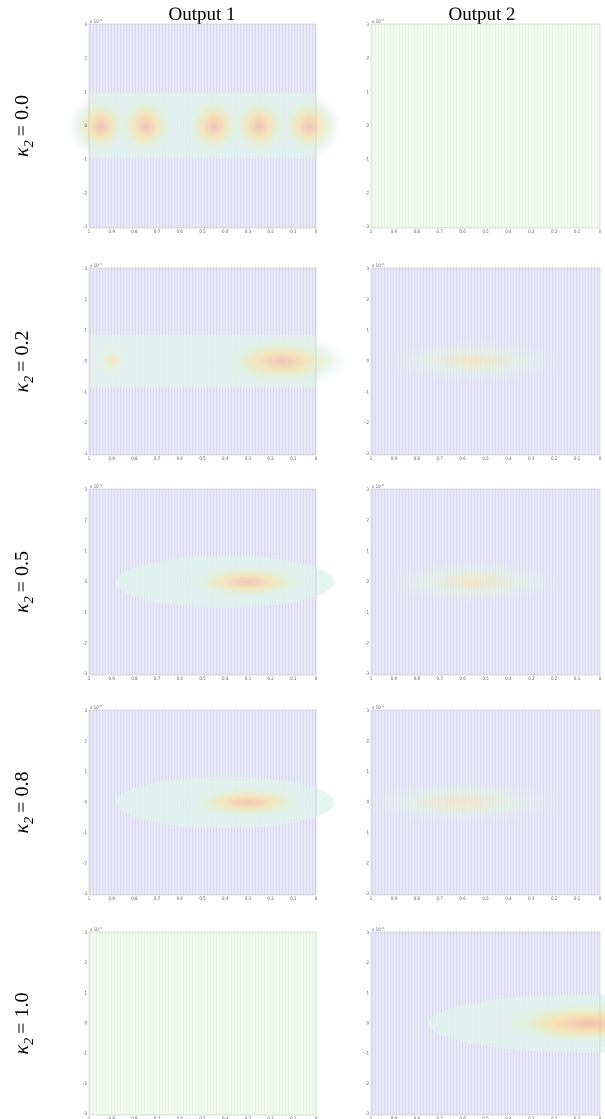  Describe the element at coordinates (201, 14) in the screenshot. I see `column-title: Output 1` at that location.